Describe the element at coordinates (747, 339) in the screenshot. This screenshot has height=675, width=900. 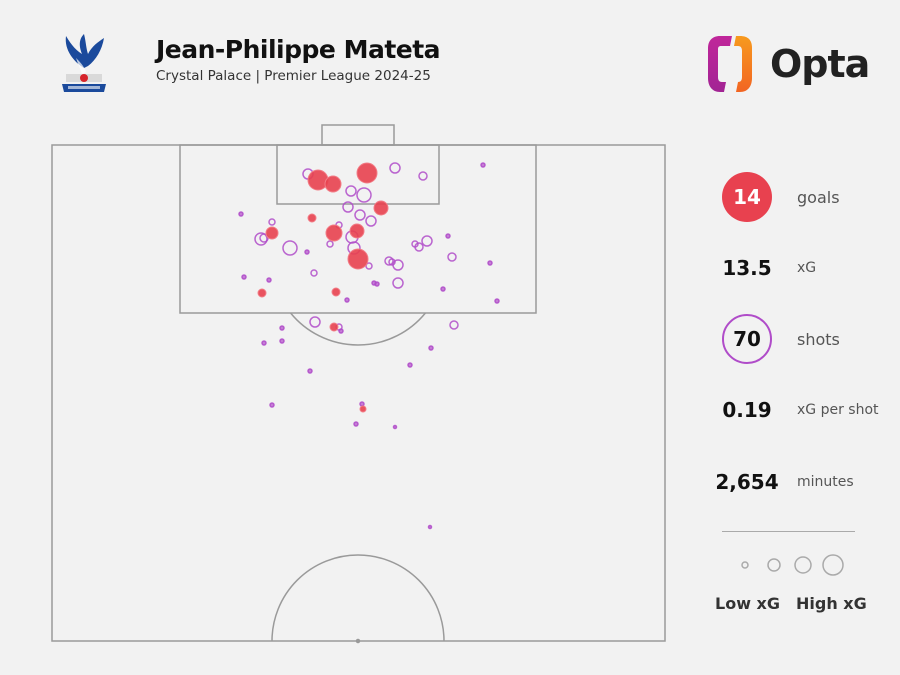
I see `shots-badge: 70` at that location.